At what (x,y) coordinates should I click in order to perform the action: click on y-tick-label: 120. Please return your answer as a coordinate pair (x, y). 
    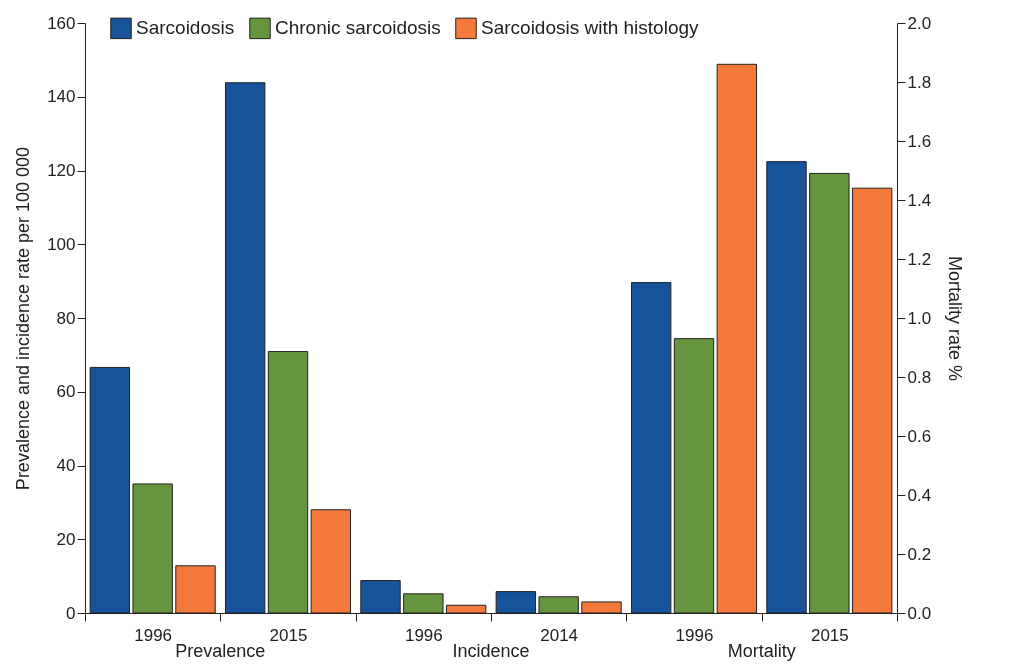
    Looking at the image, I should click on (61, 170).